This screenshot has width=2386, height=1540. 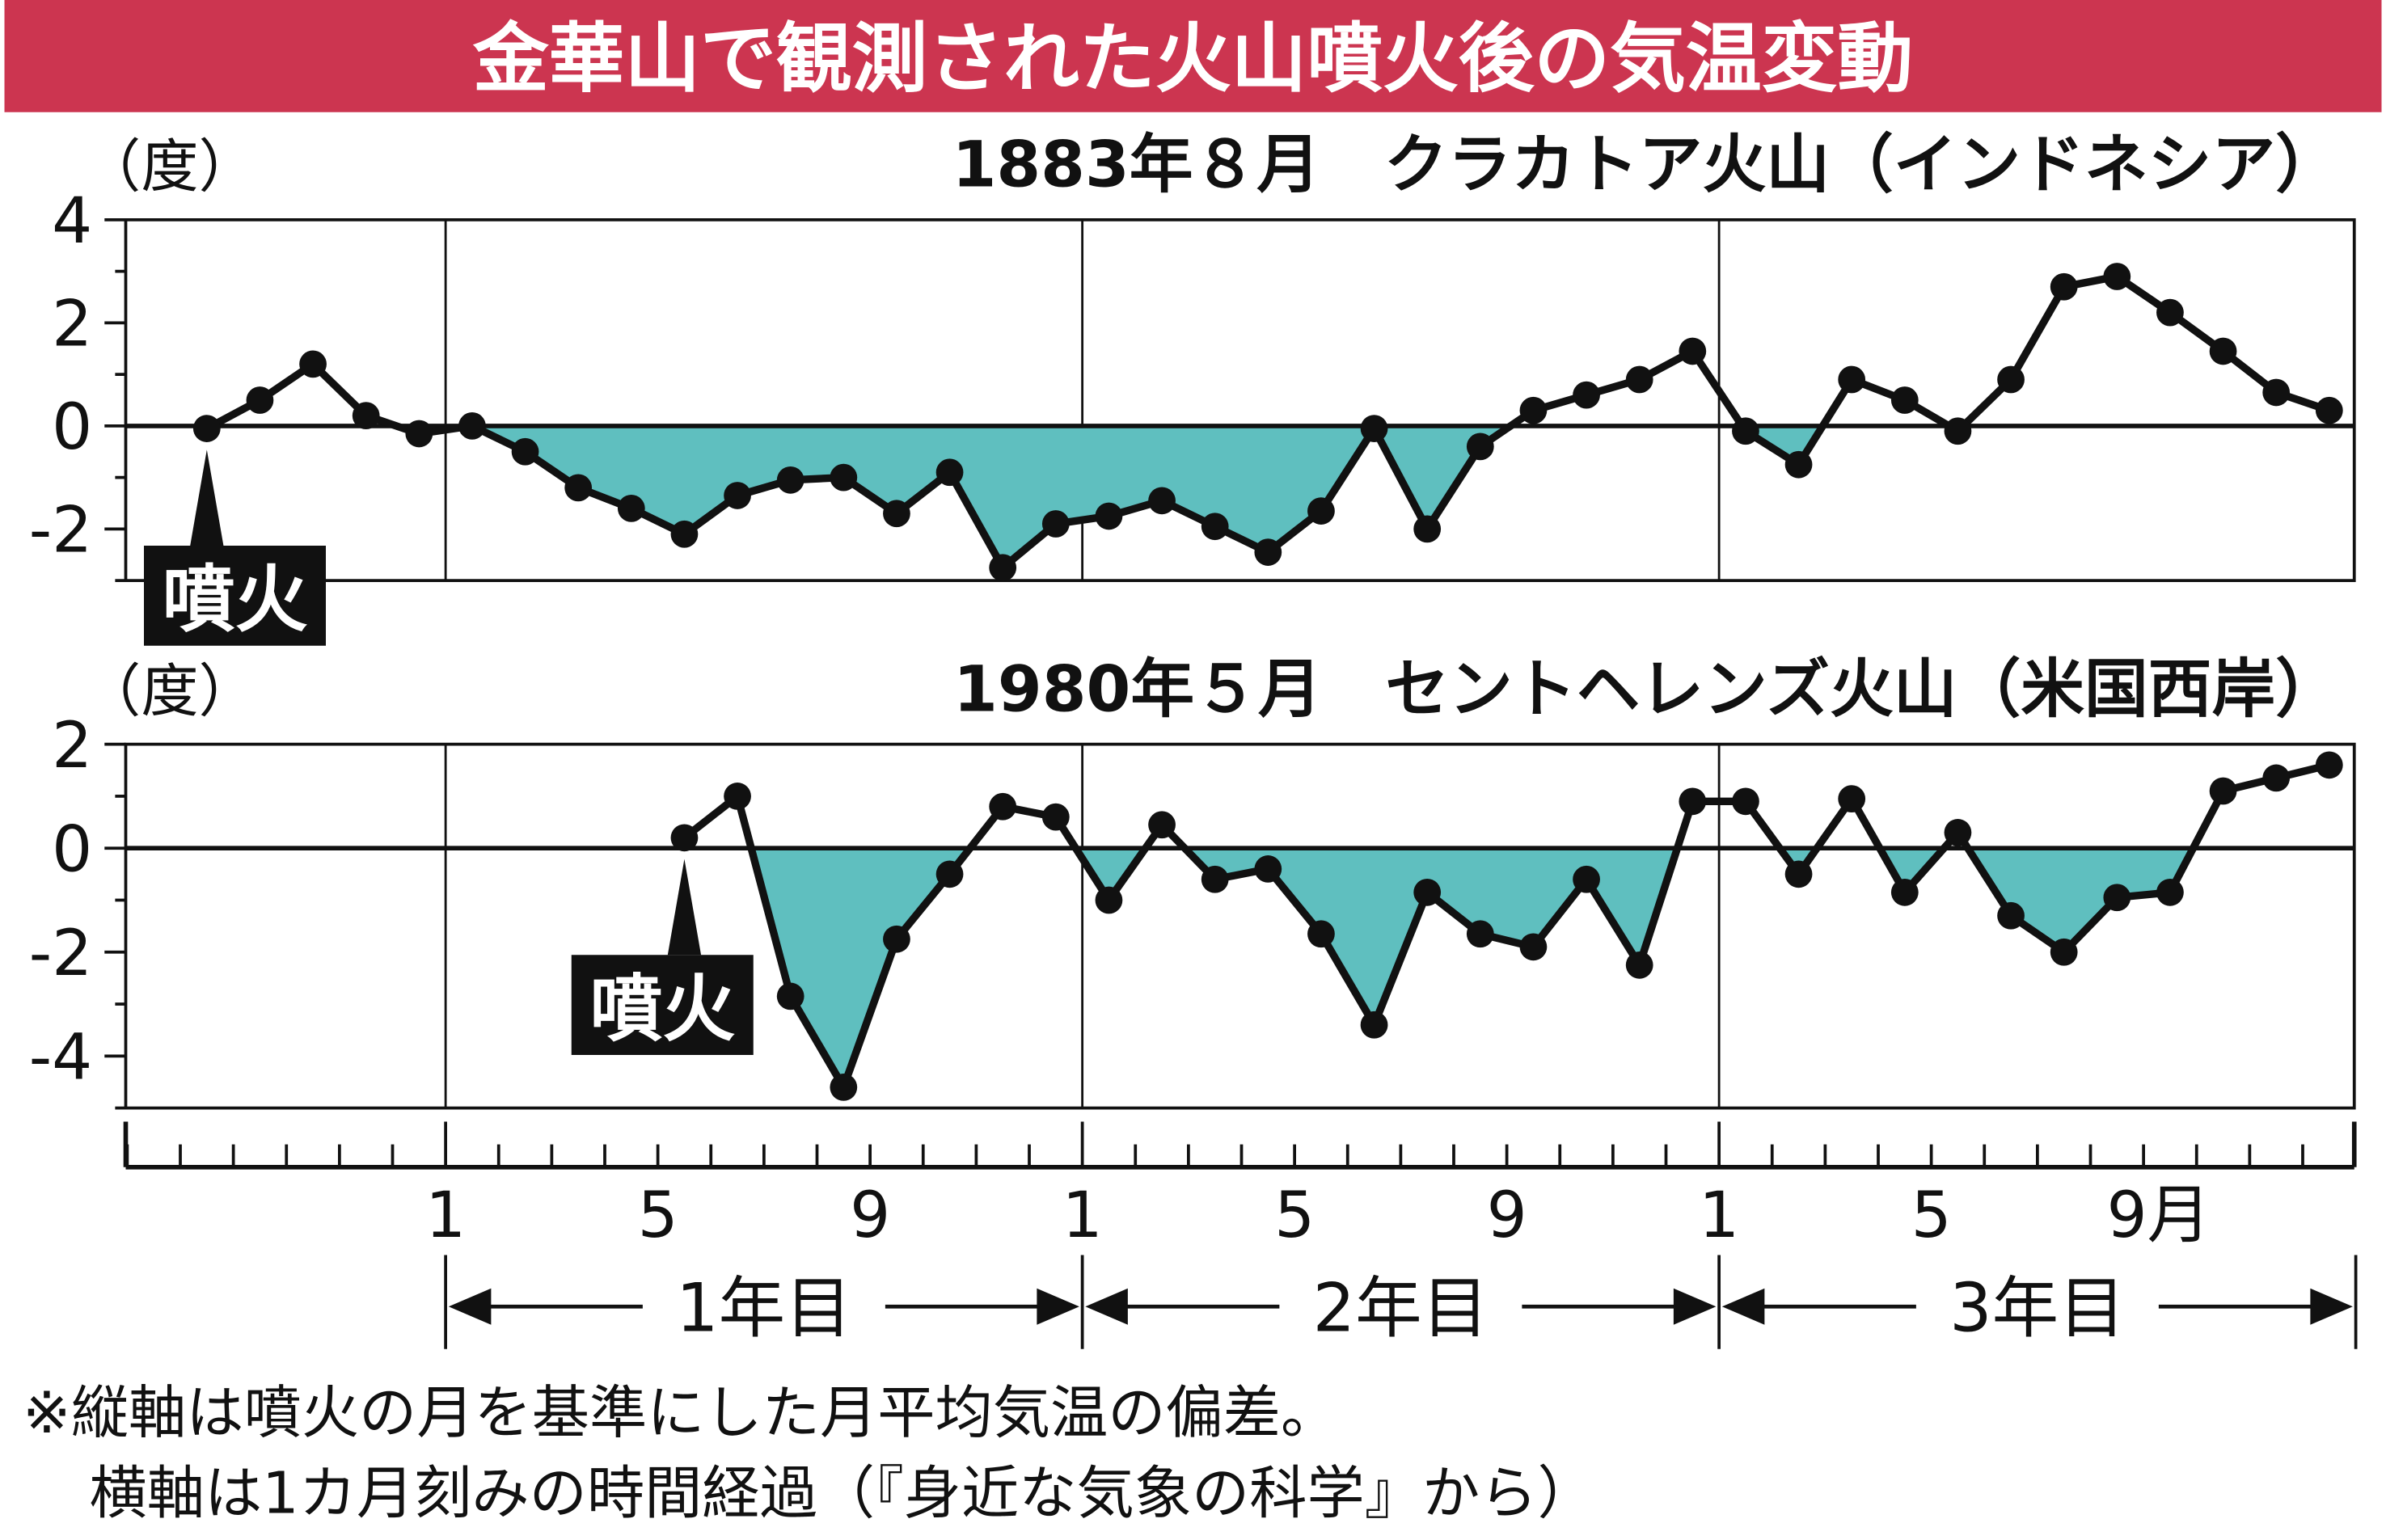 What do you see at coordinates (2038, 1308) in the screenshot?
I see `year-label: 3年目` at bounding box center [2038, 1308].